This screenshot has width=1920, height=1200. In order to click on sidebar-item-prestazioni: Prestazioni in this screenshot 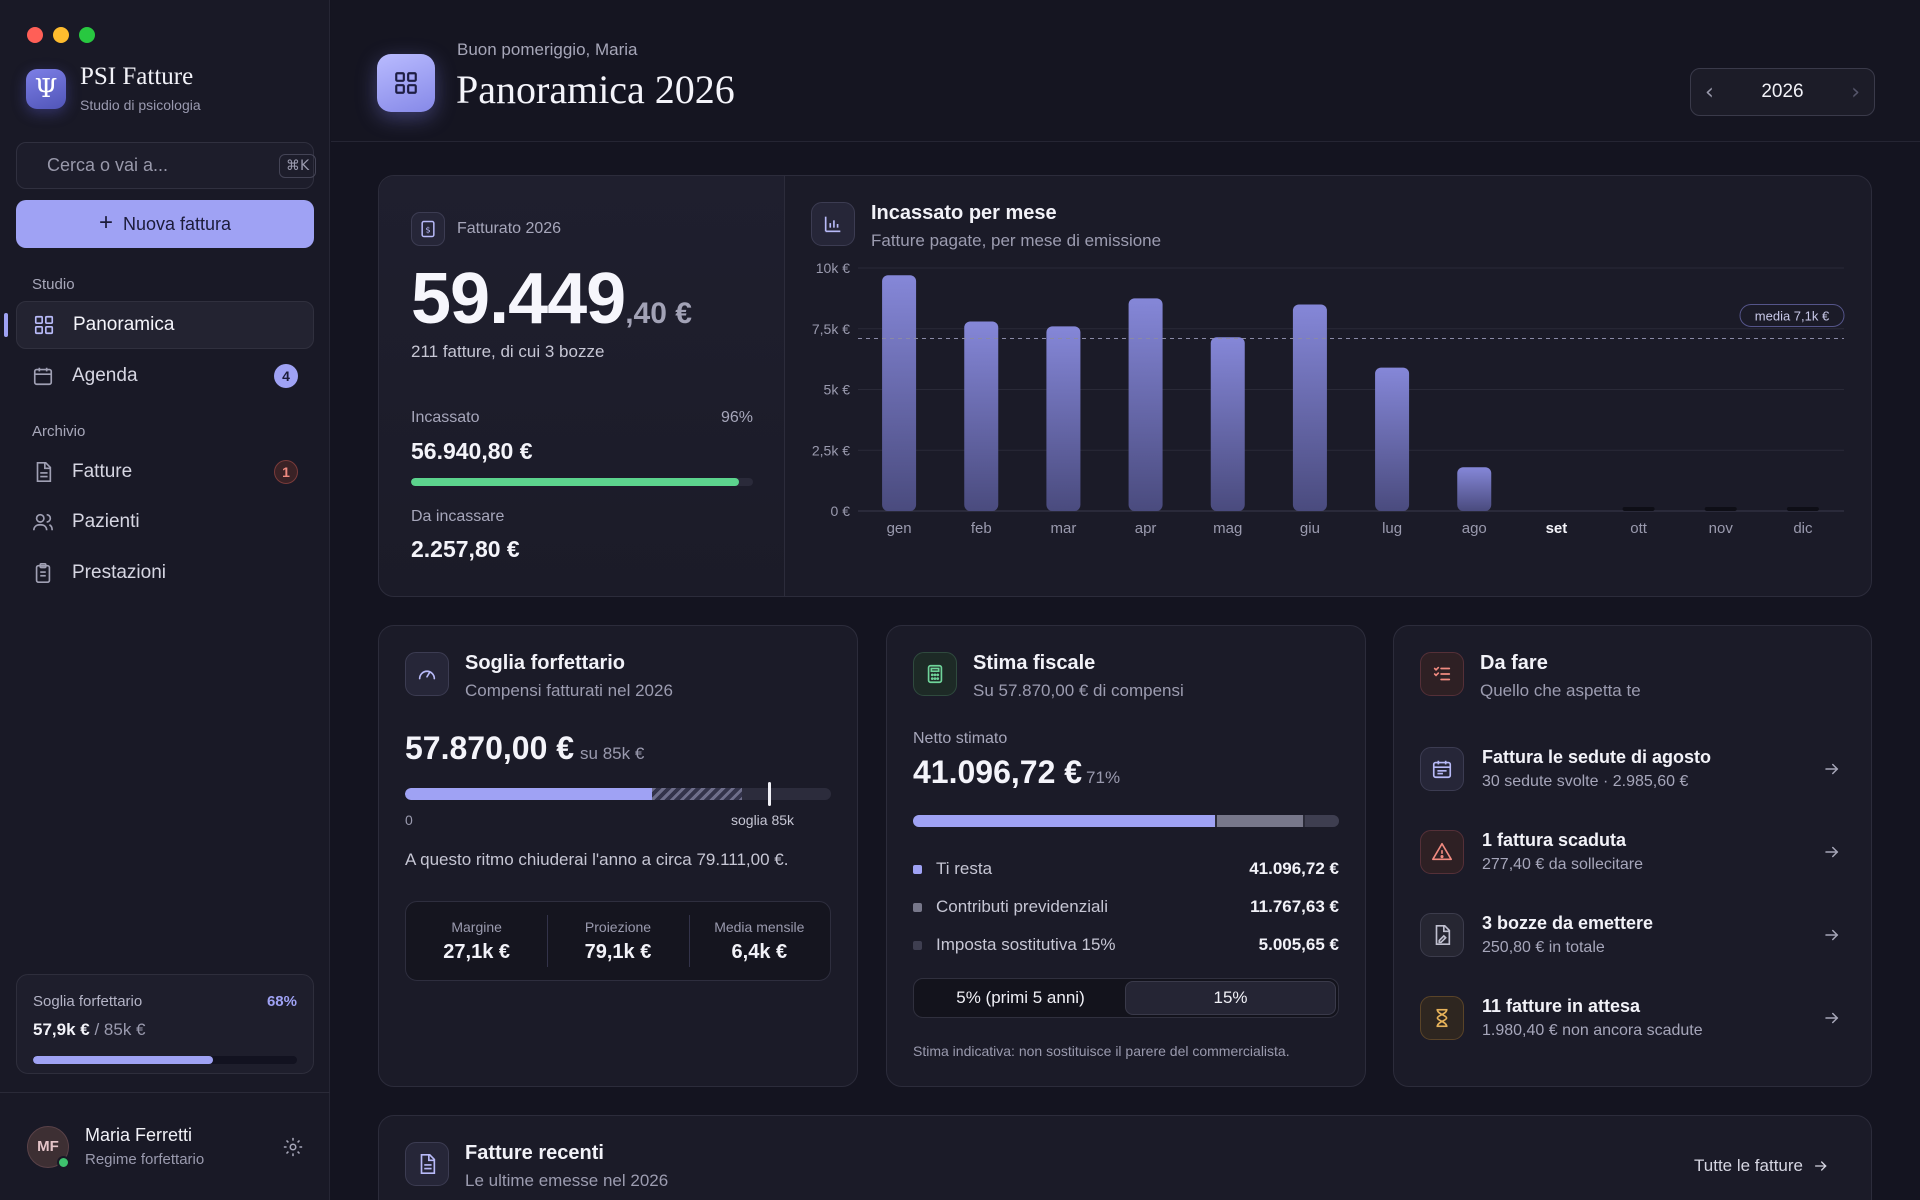, I will do `click(165, 573)`.